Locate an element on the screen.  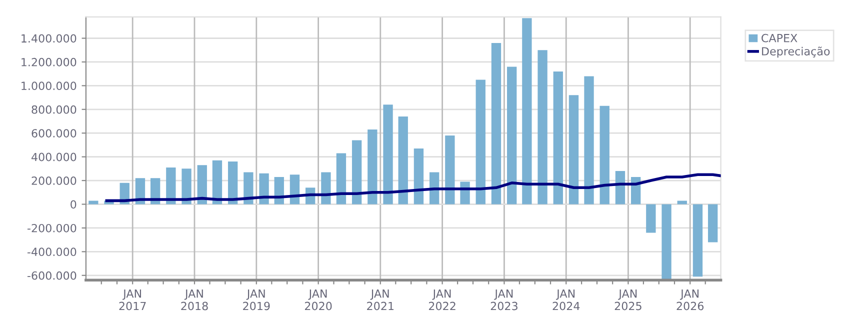
x-tick-label: JAN 2026 is located at coordinates (690, 300).